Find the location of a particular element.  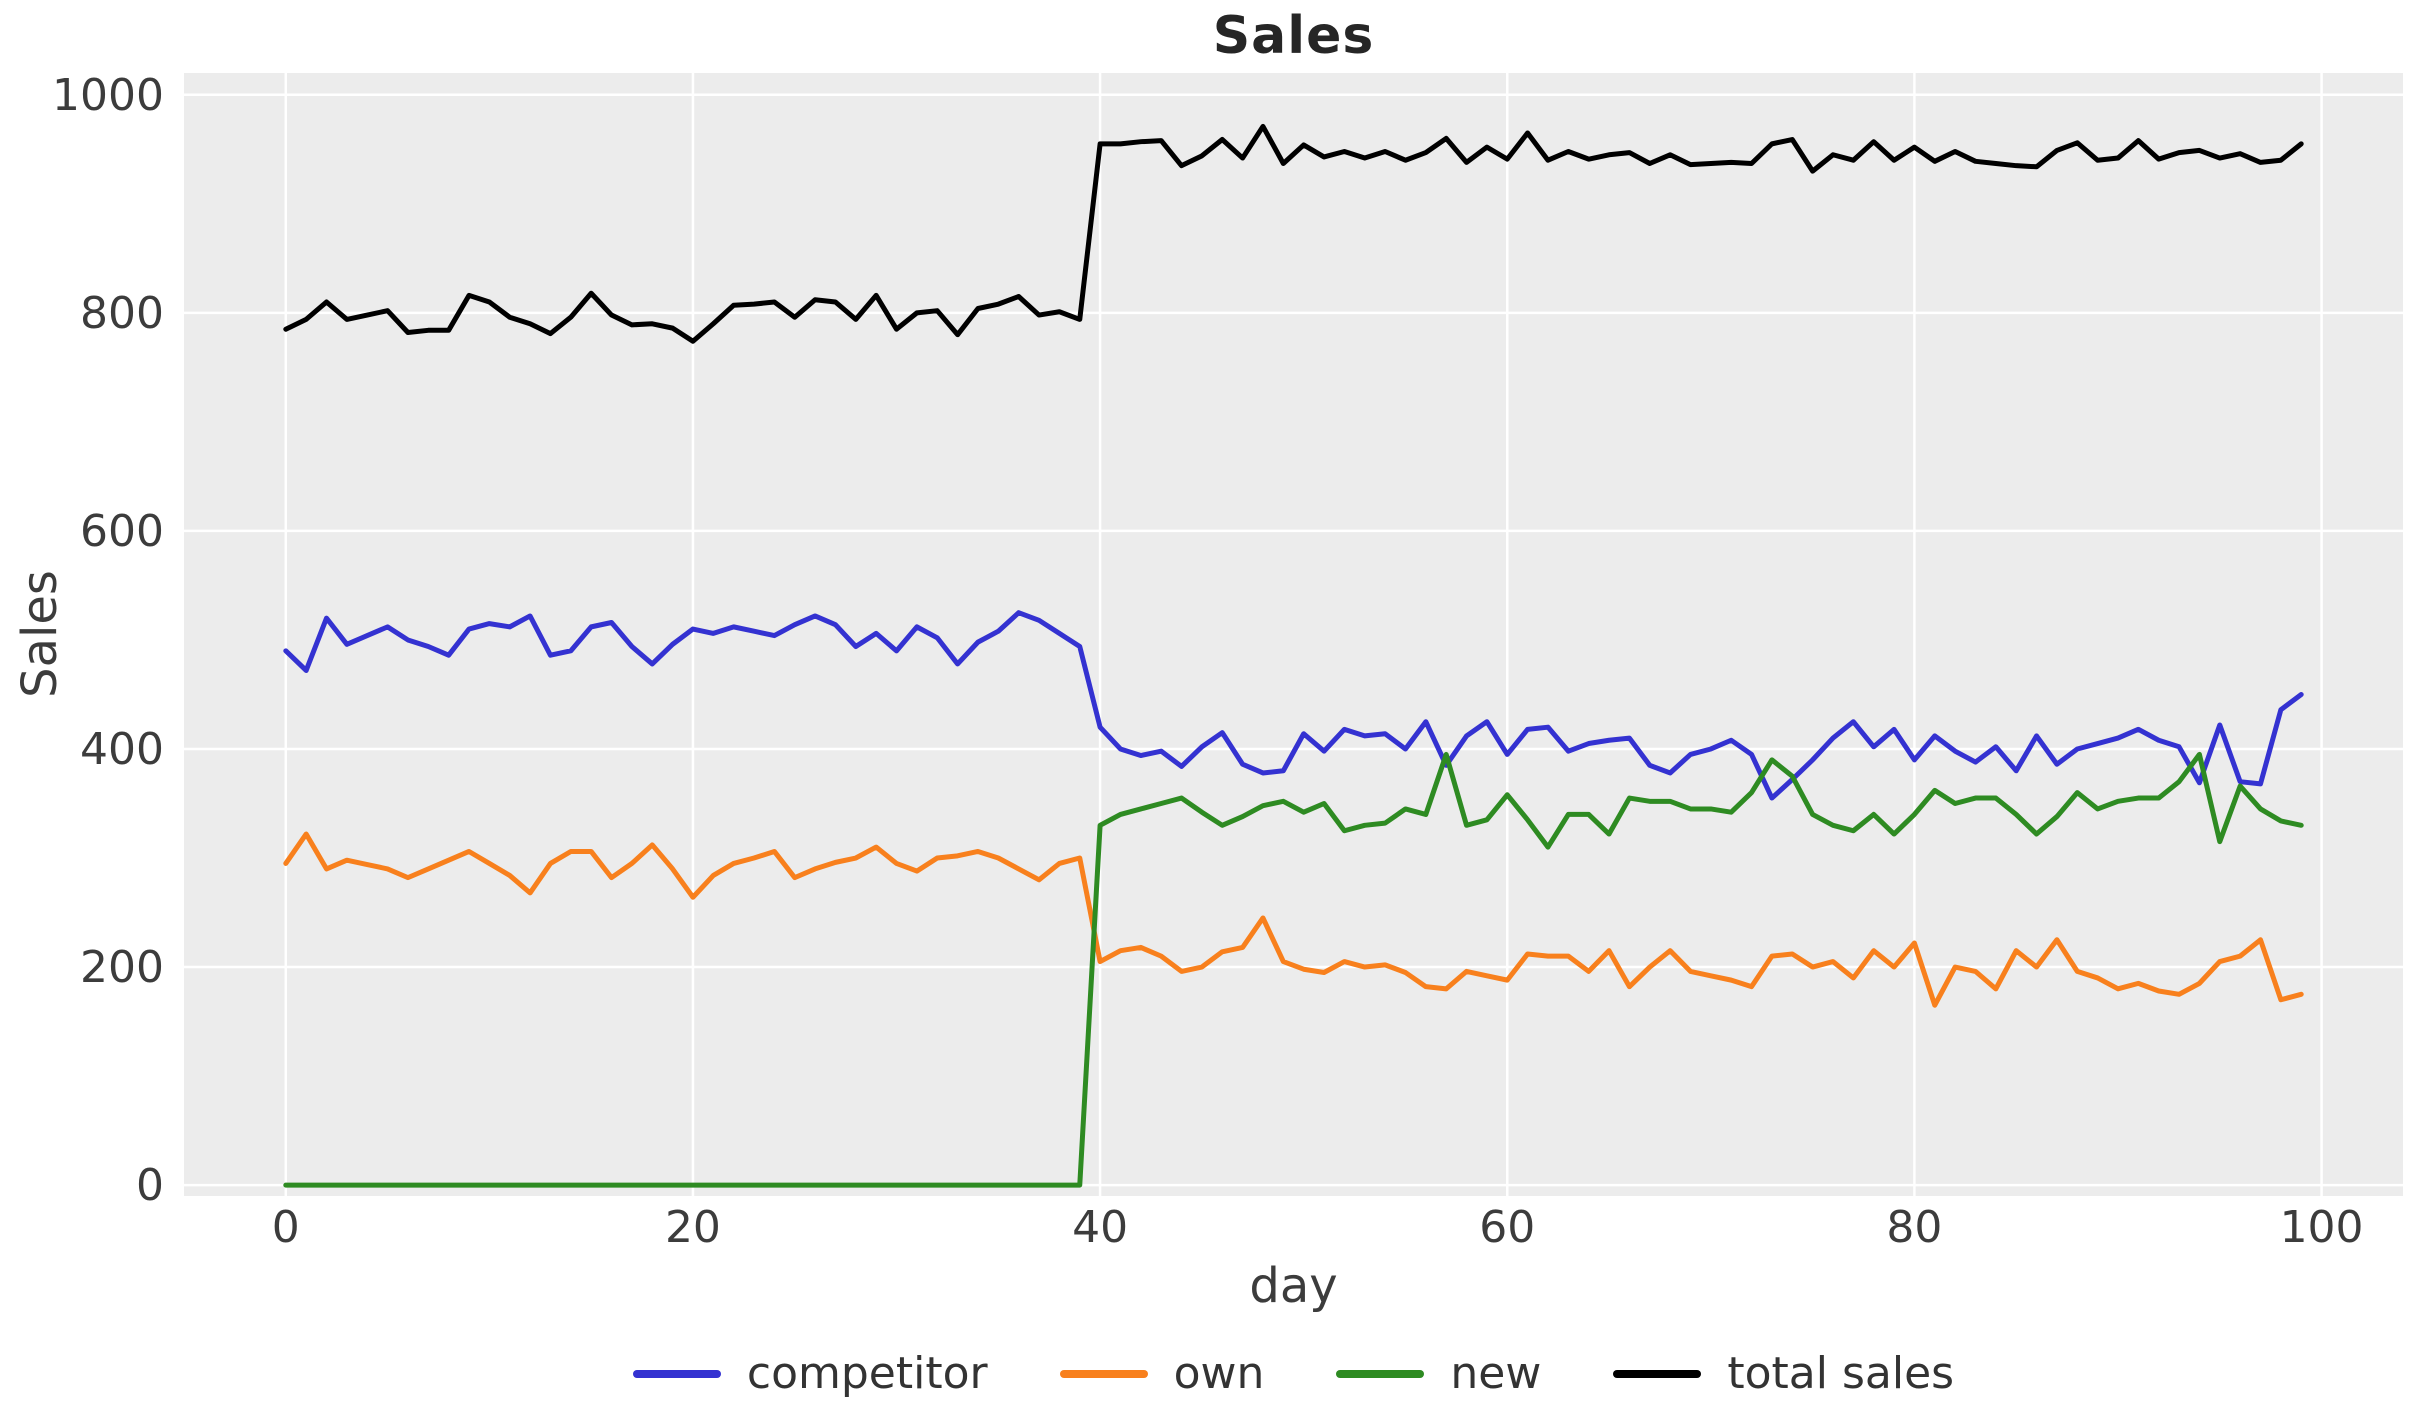

series-line-total-sales is located at coordinates (1293, 233).